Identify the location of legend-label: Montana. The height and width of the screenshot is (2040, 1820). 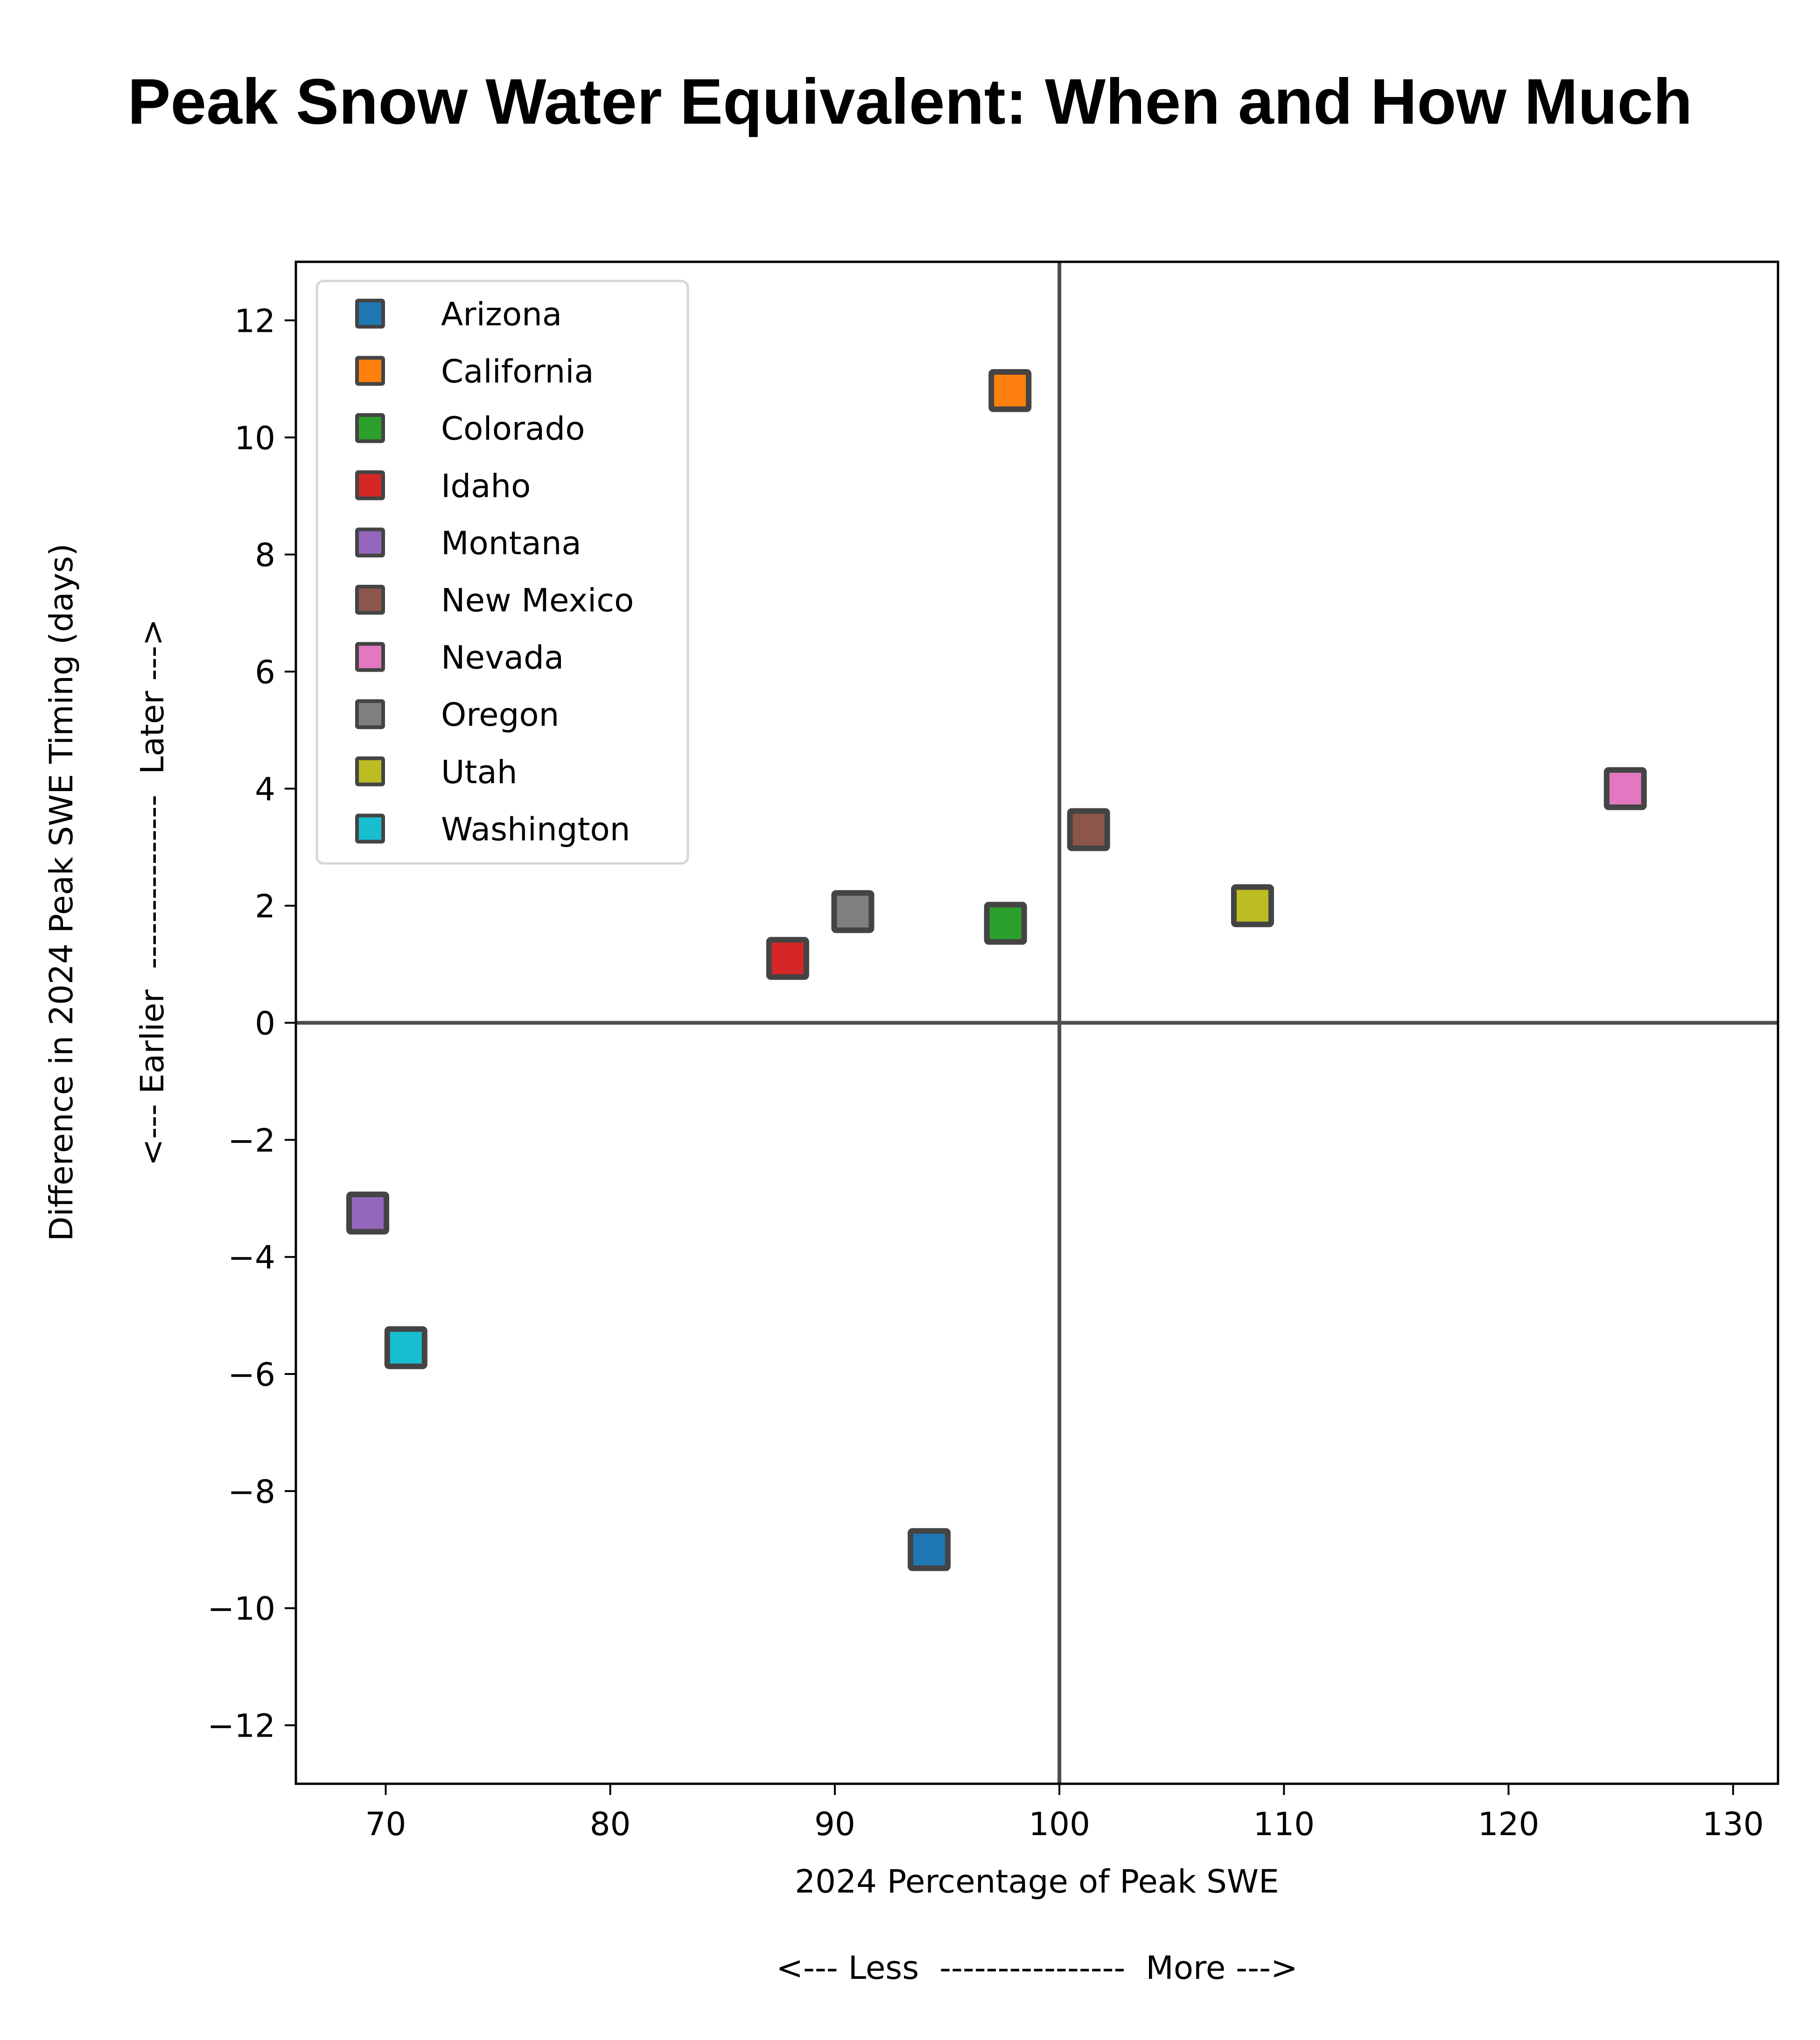
(511, 543).